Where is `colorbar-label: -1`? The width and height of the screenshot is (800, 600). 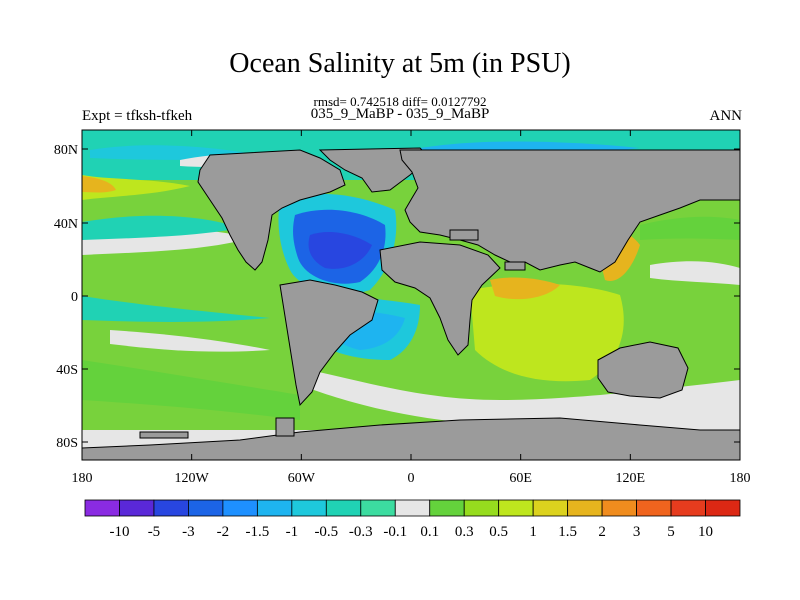
colorbar-label: -1 is located at coordinates (292, 532).